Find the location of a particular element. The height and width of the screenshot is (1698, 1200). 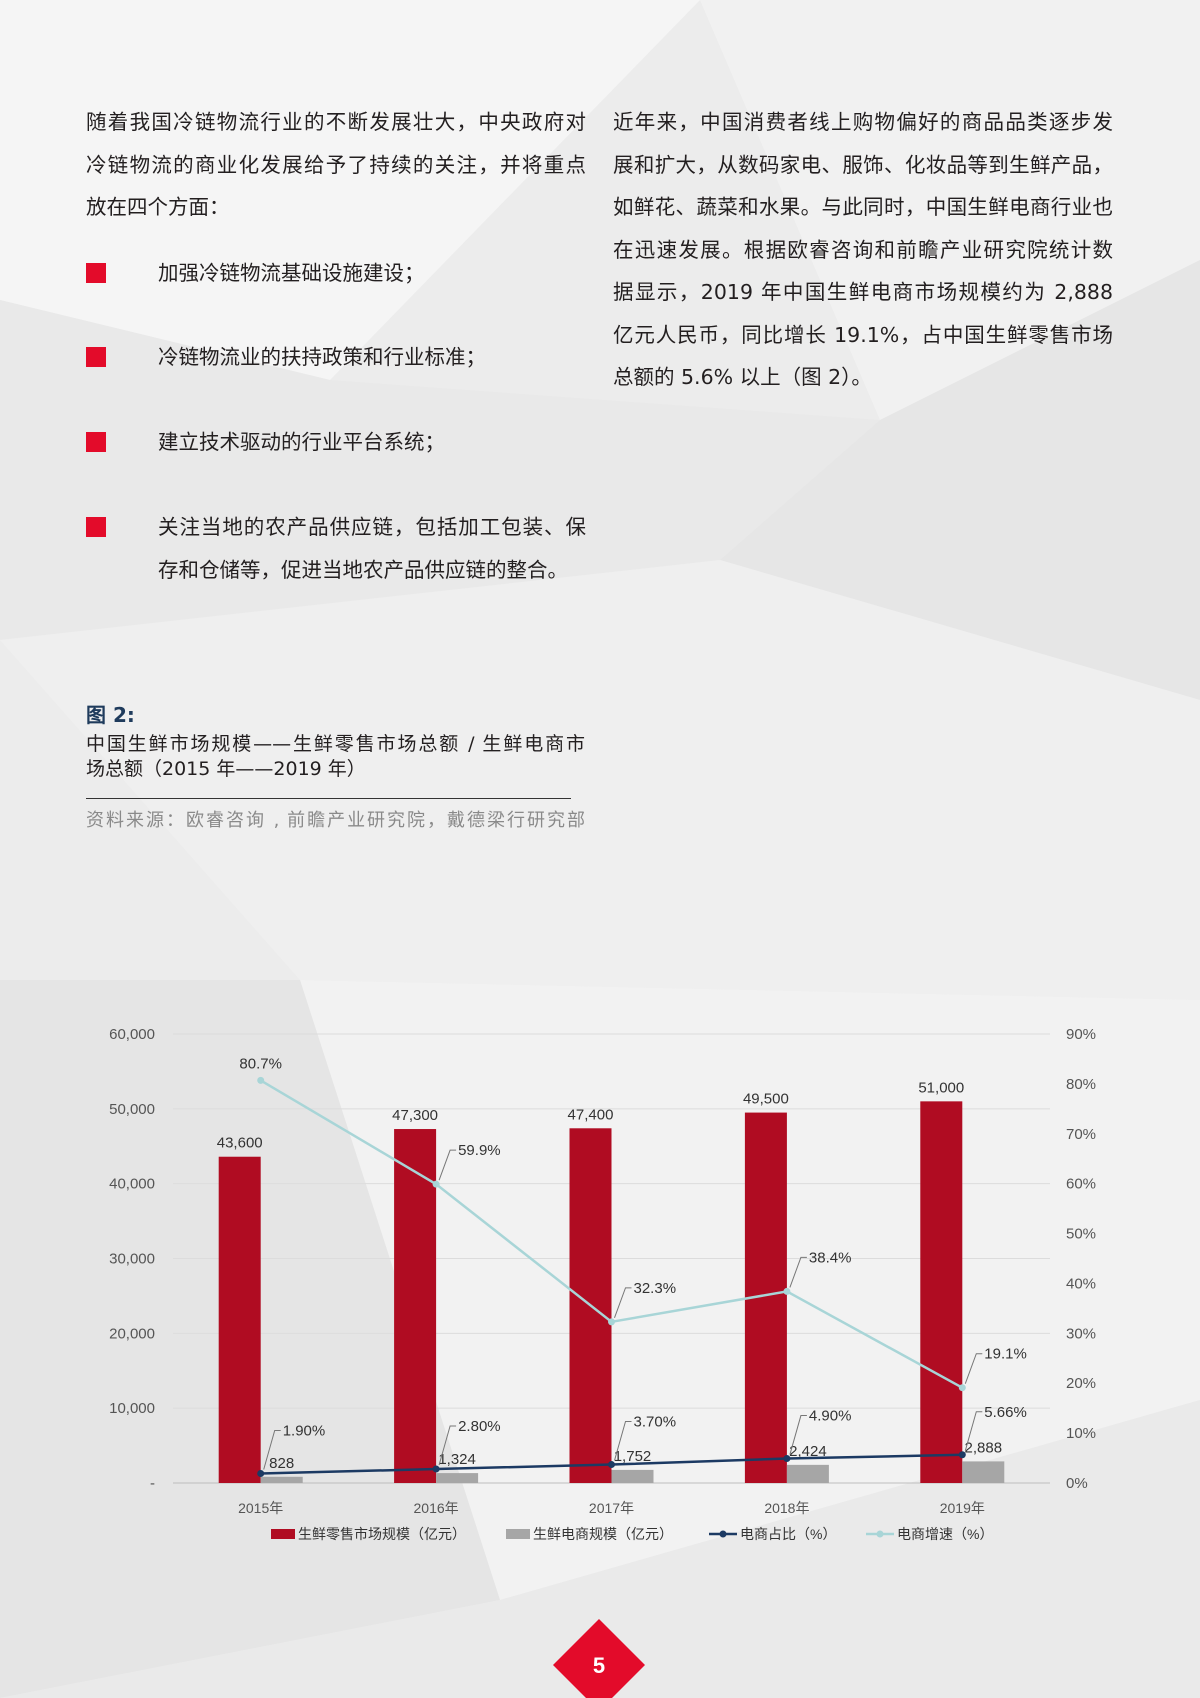

share-label: 5.66% is located at coordinates (1005, 1412).